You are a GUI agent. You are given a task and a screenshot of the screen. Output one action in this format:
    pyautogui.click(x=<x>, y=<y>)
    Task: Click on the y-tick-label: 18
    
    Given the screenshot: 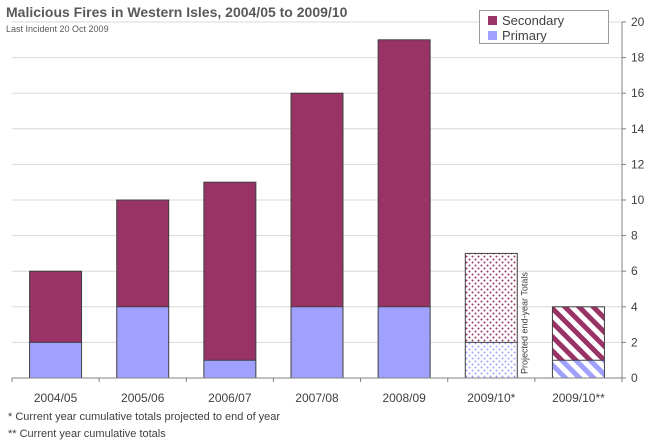 What is the action you would take?
    pyautogui.click(x=638, y=58)
    